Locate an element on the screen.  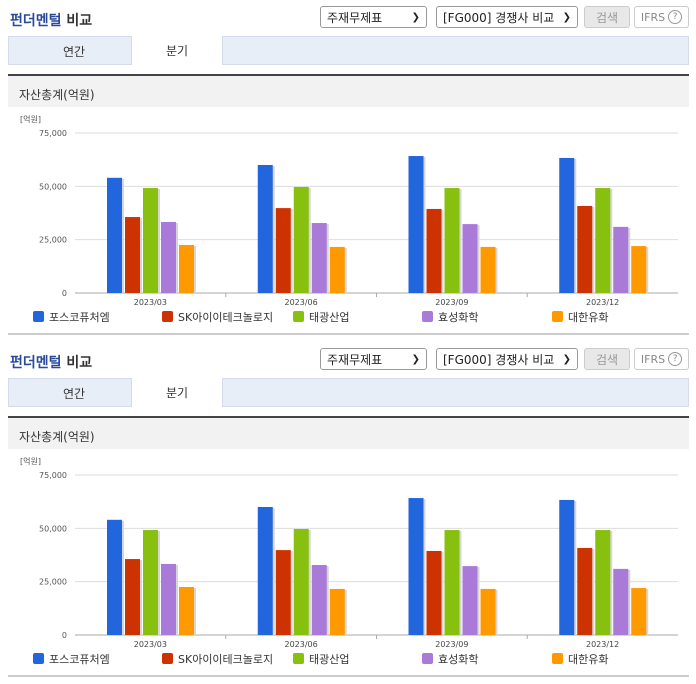
divider is located at coordinates (348, 334).